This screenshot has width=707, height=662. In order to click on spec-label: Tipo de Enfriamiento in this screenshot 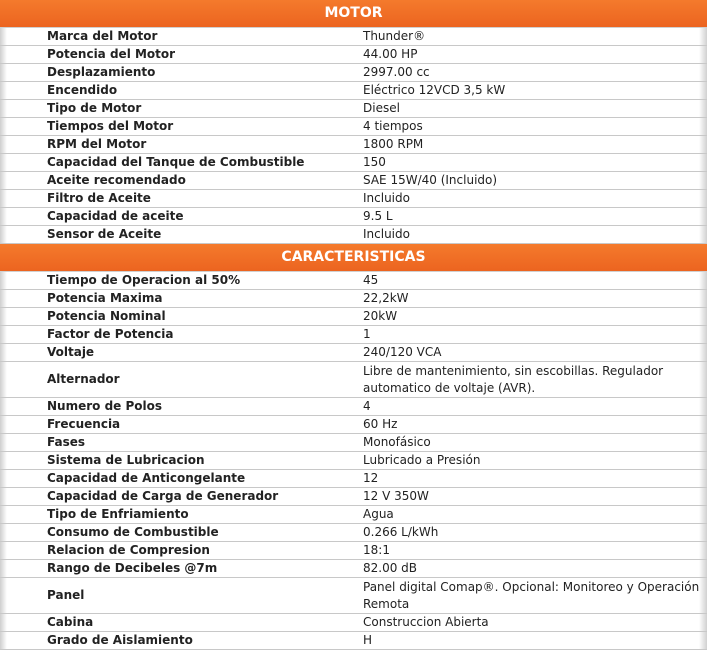, I will do `click(118, 514)`.